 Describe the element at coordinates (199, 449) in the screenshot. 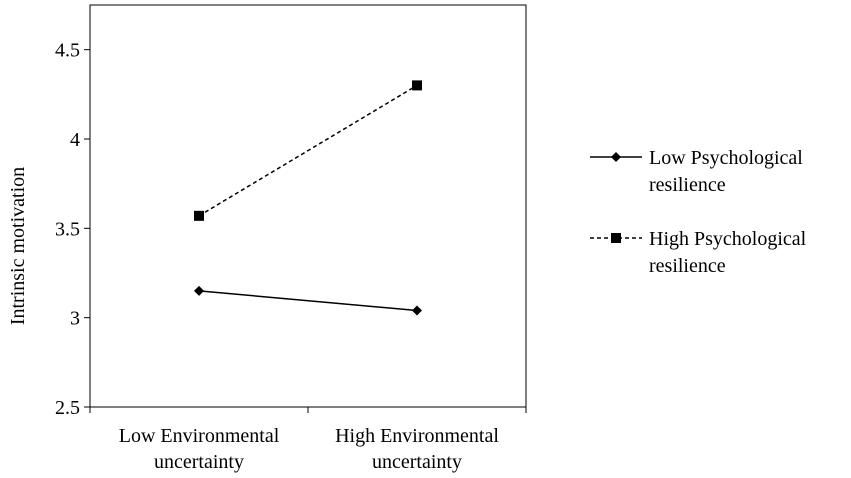

I see `x-tick-label: Low Environmental uncertainty` at that location.